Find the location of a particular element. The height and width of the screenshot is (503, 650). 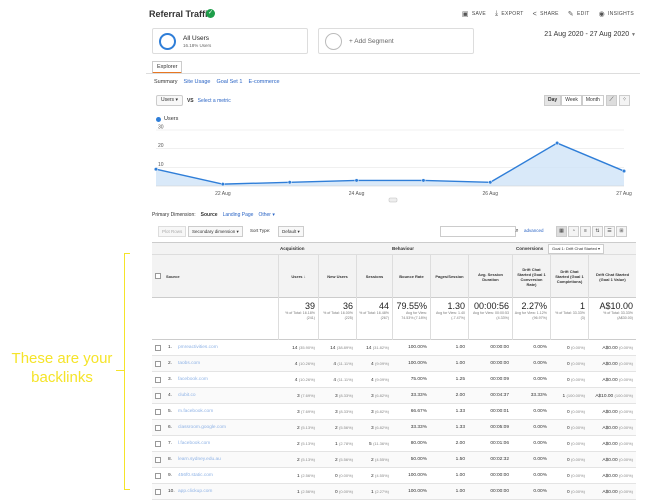

share-icon: < is located at coordinates (535, 14).